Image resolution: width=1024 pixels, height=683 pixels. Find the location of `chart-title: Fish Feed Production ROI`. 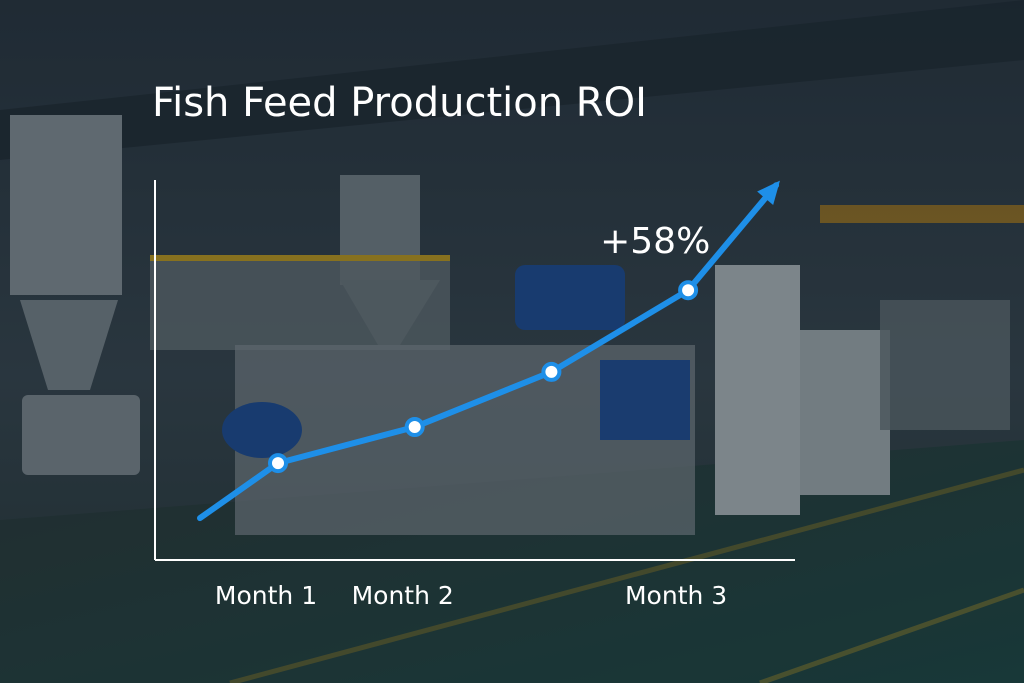

chart-title: Fish Feed Production ROI is located at coordinates (399, 103).